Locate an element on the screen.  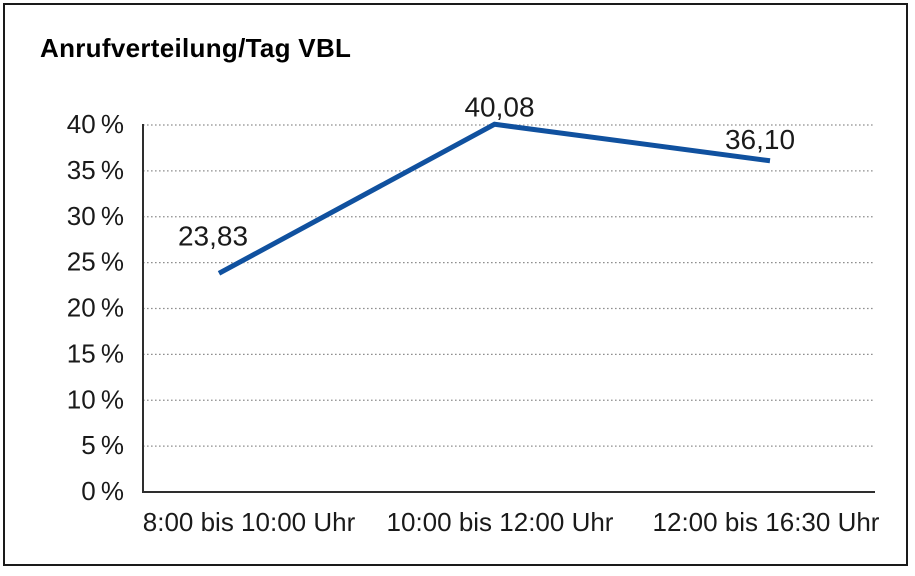
y-tick-label: 30 % is located at coordinates (95, 216).